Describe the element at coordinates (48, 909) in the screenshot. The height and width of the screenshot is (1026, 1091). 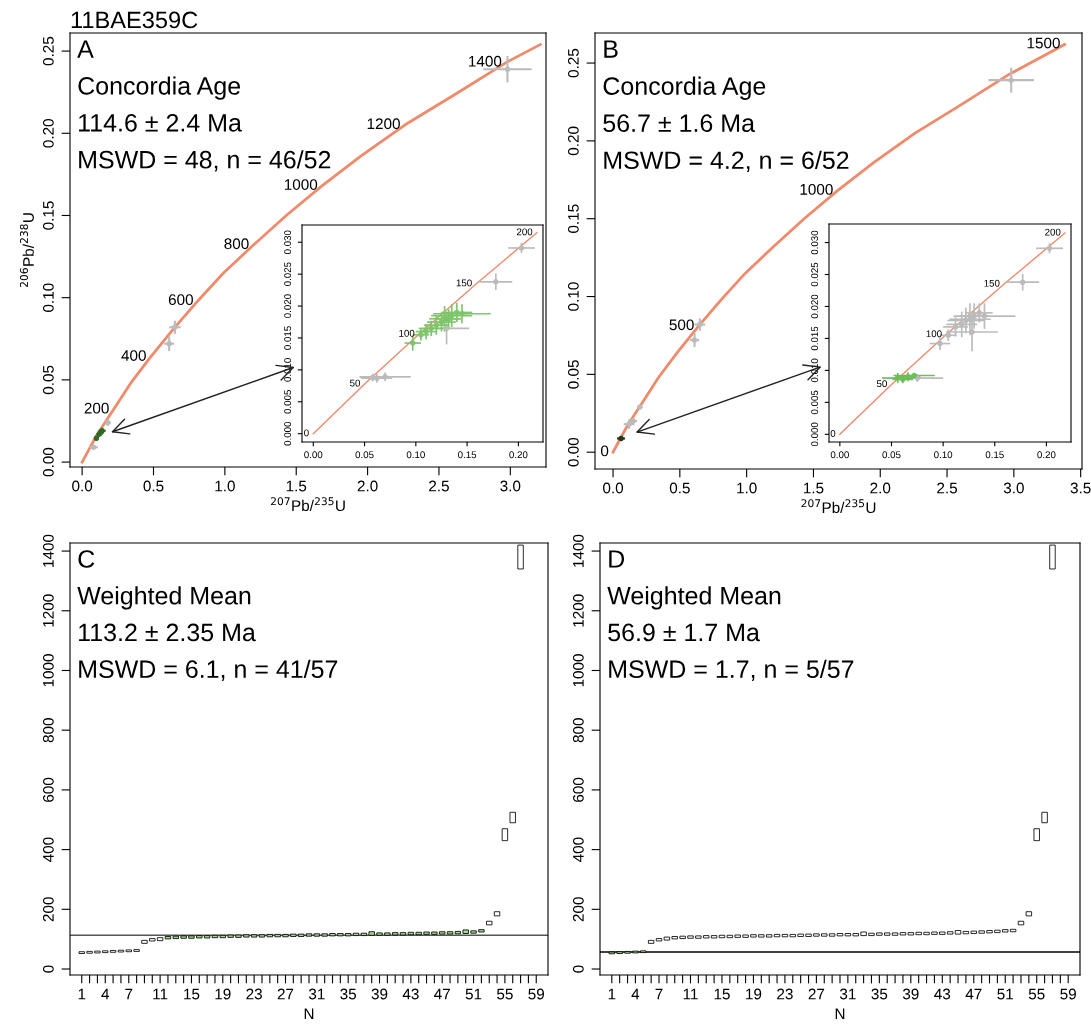
I see `y-tick-label: 200` at that location.